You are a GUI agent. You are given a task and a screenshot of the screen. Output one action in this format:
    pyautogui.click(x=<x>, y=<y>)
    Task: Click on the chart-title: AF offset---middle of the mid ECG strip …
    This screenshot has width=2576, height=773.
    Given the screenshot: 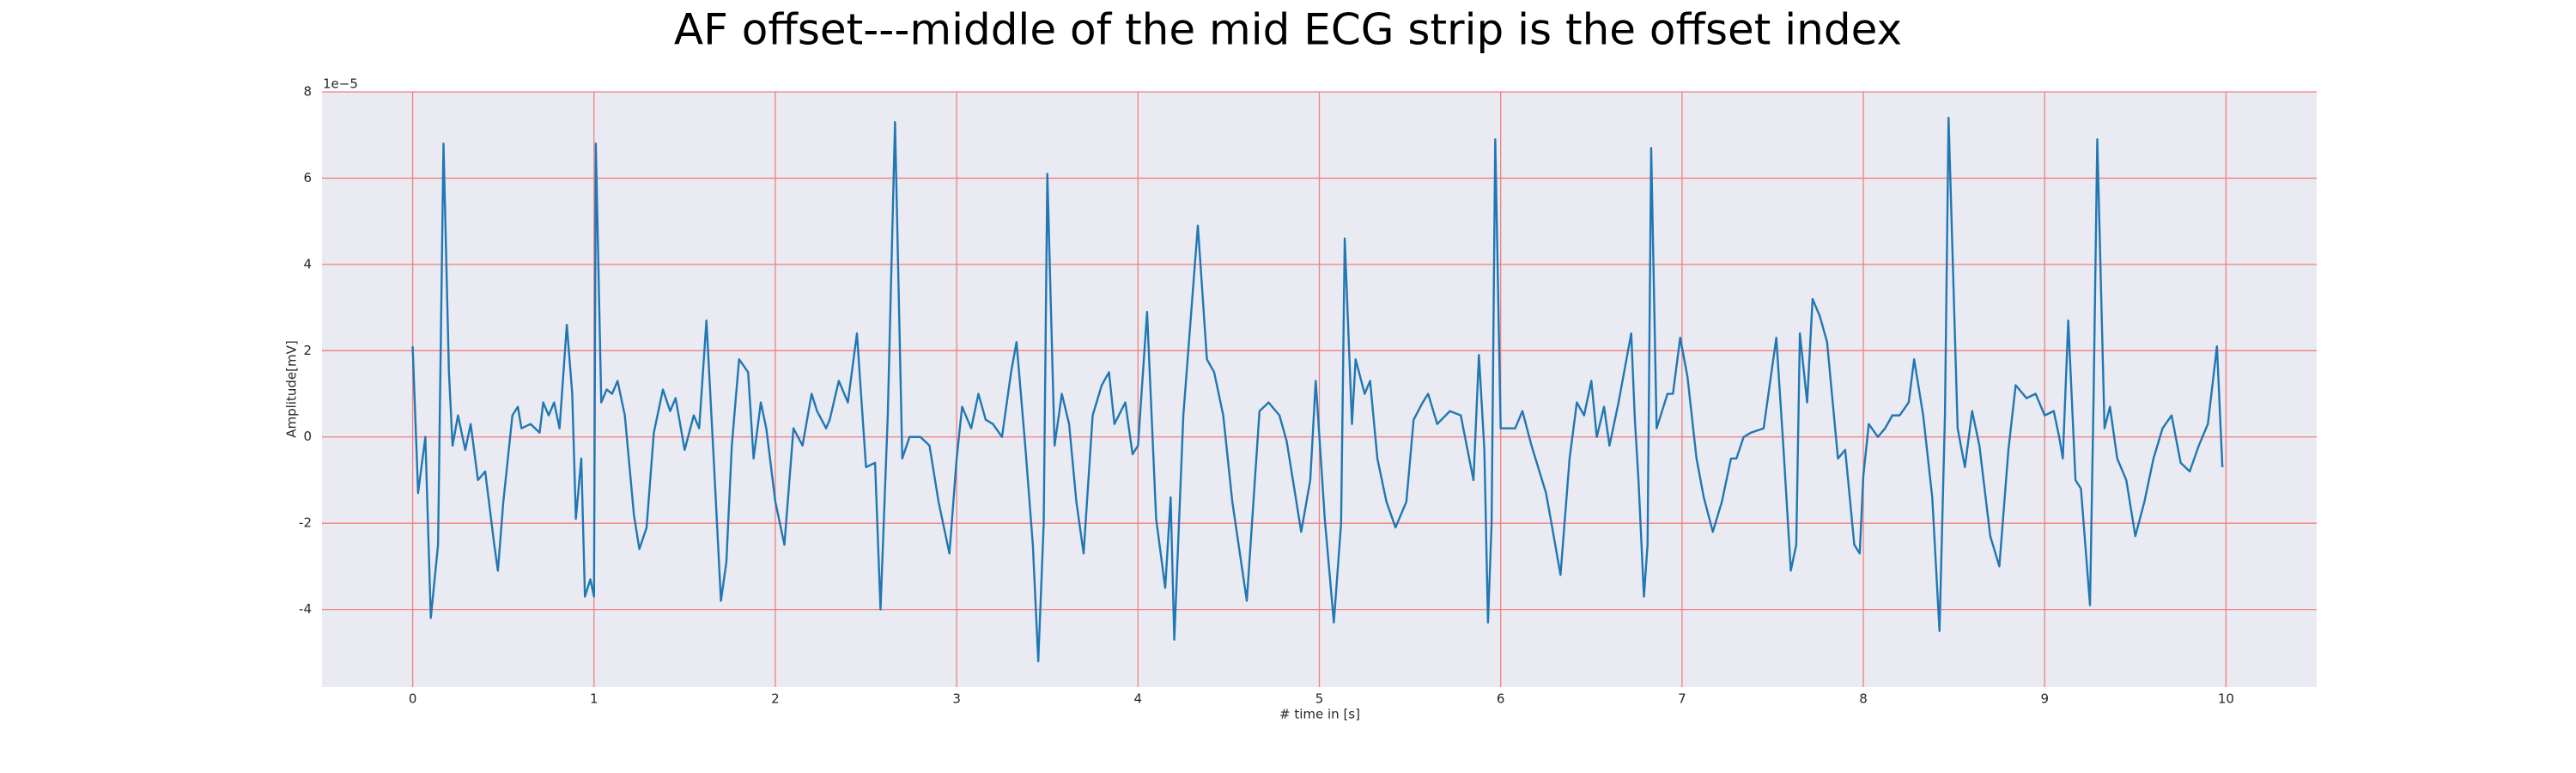 What is the action you would take?
    pyautogui.click(x=1288, y=30)
    